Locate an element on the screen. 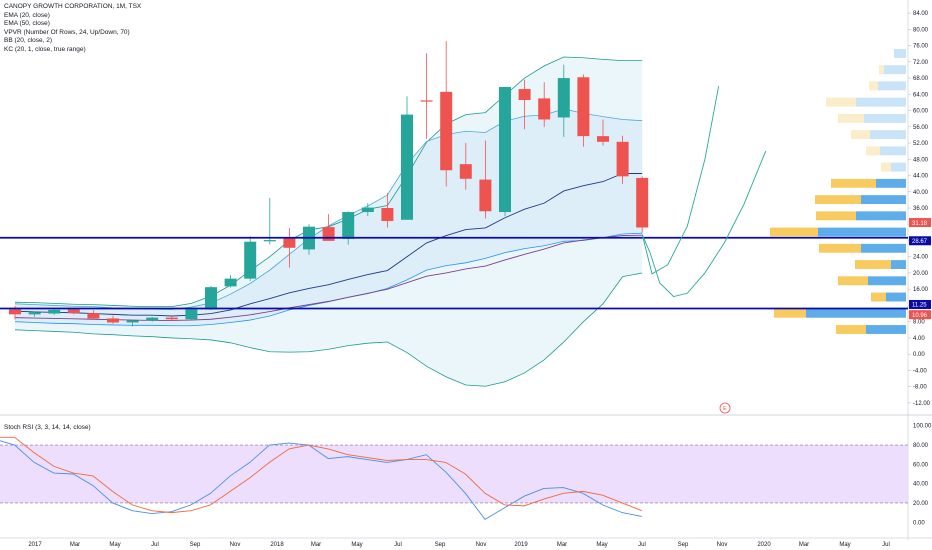 This screenshot has width=932, height=550. legend-bb: BB (20, close, 2) is located at coordinates (28, 41).